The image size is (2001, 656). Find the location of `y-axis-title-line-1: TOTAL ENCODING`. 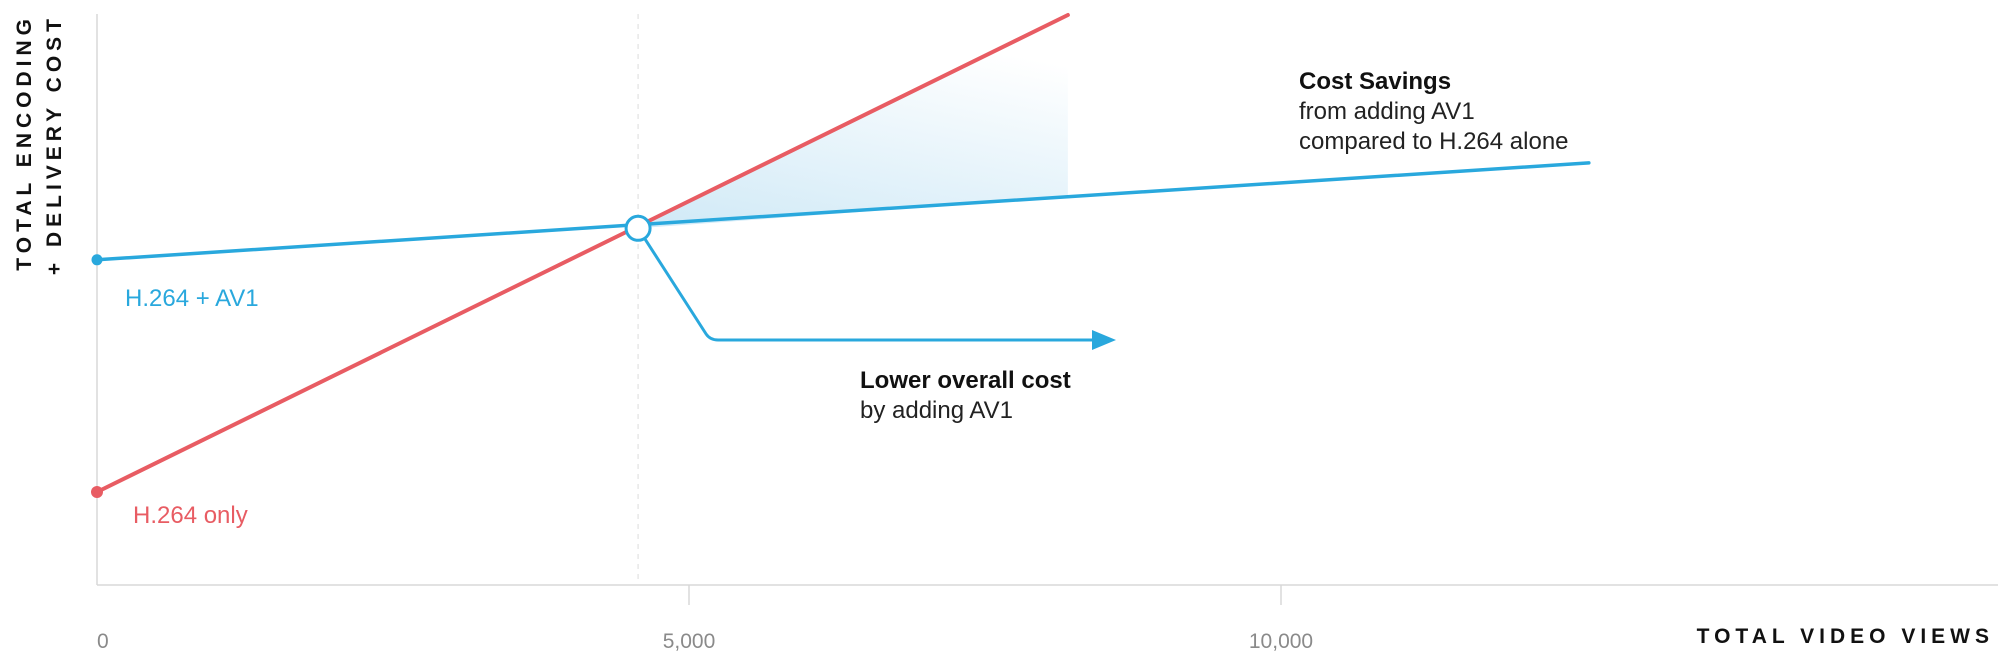

y-axis-title-line-1: TOTAL ENCODING is located at coordinates (24, 142).